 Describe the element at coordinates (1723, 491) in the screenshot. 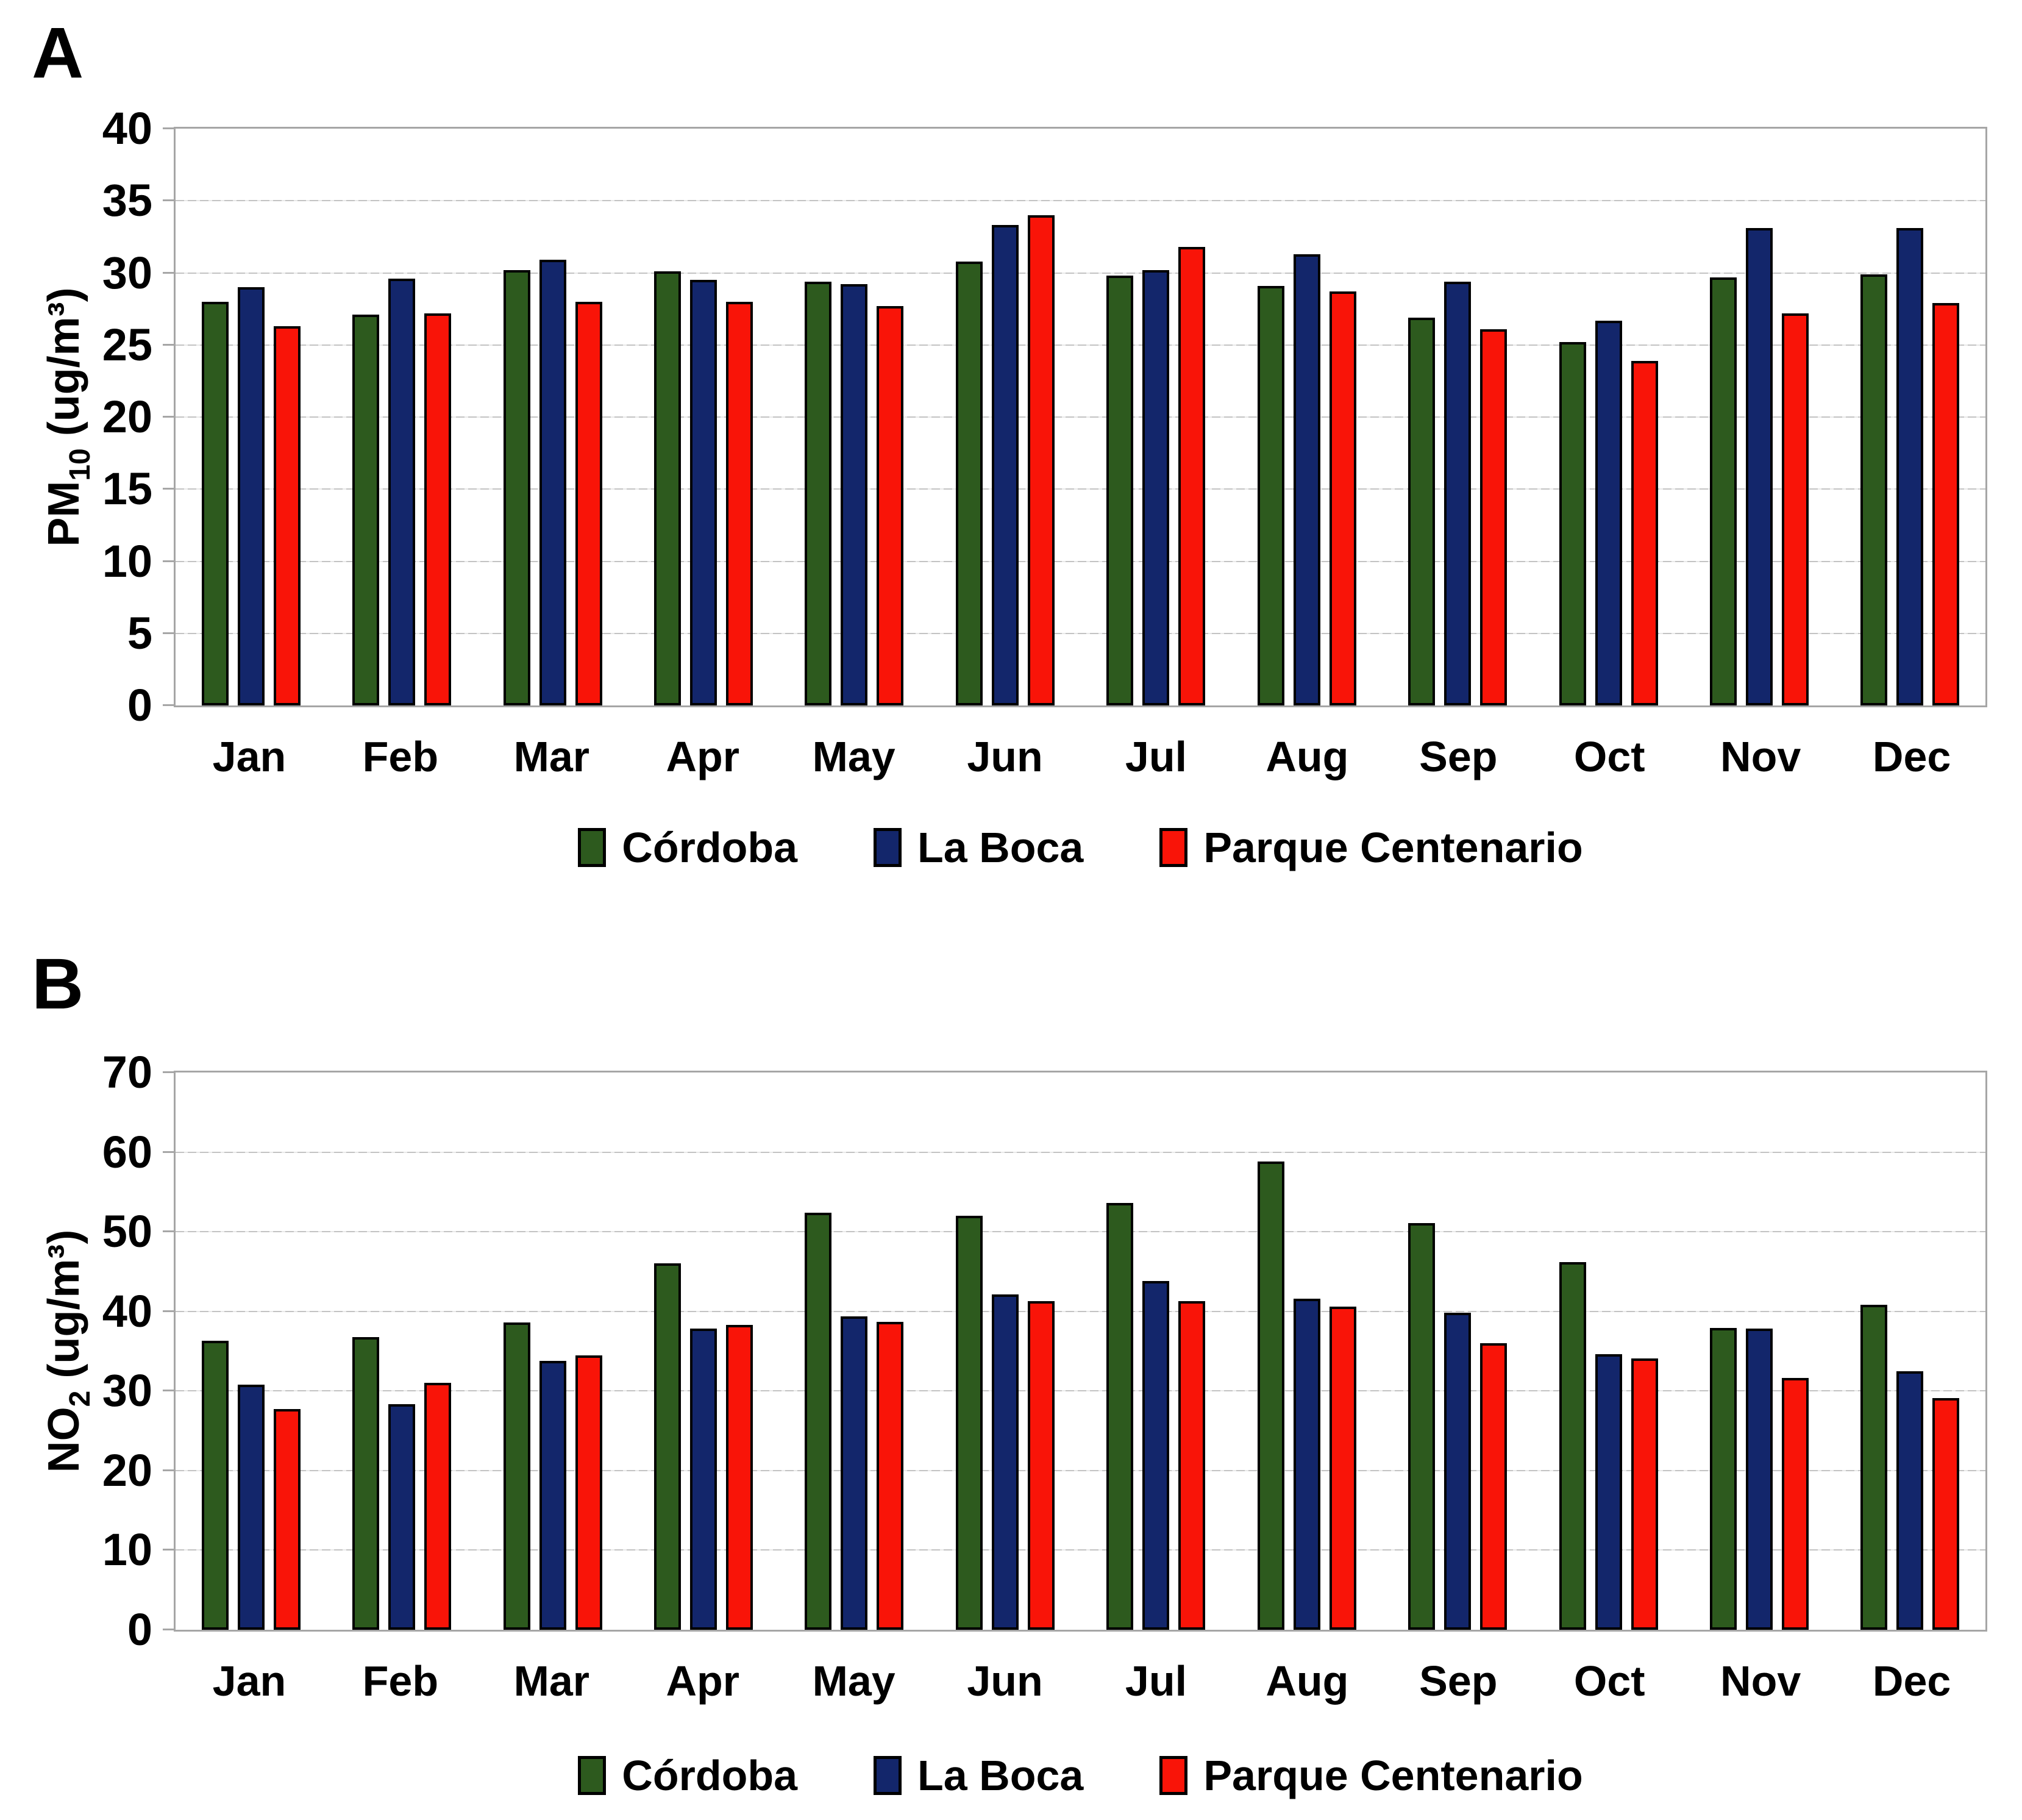

I see `bar-cordoba-nov` at that location.